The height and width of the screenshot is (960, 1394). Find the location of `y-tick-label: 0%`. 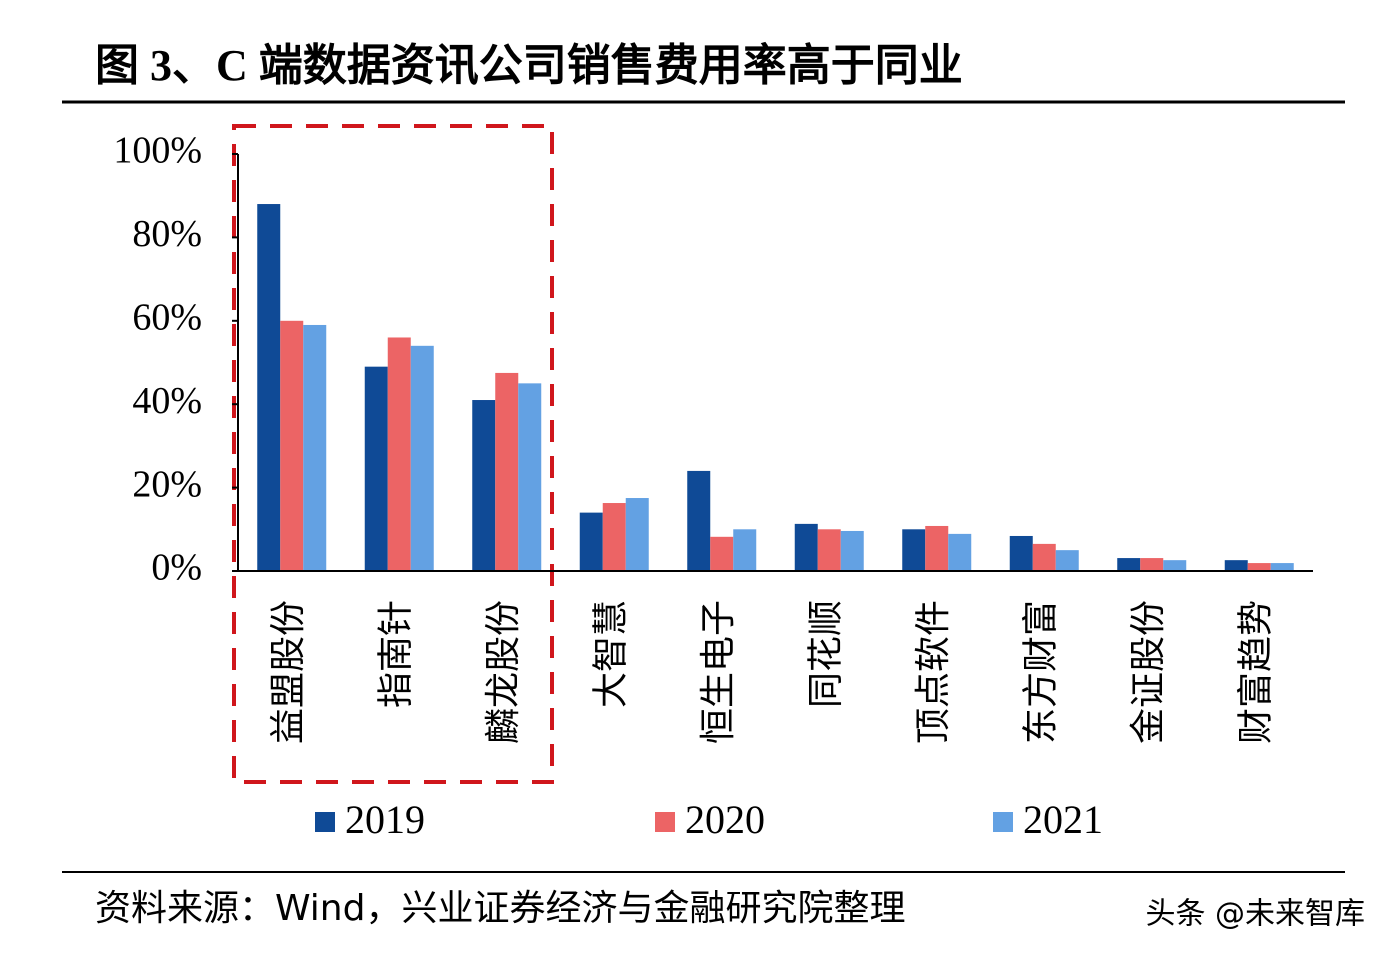

y-tick-label: 0% is located at coordinates (176, 568).